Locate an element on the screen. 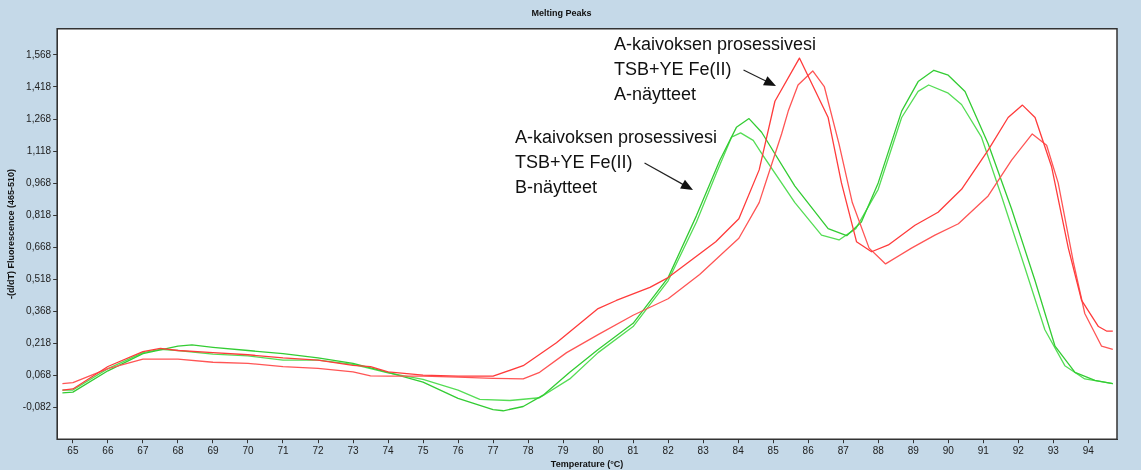  y-tick-label: 0,968 is located at coordinates (39, 182).